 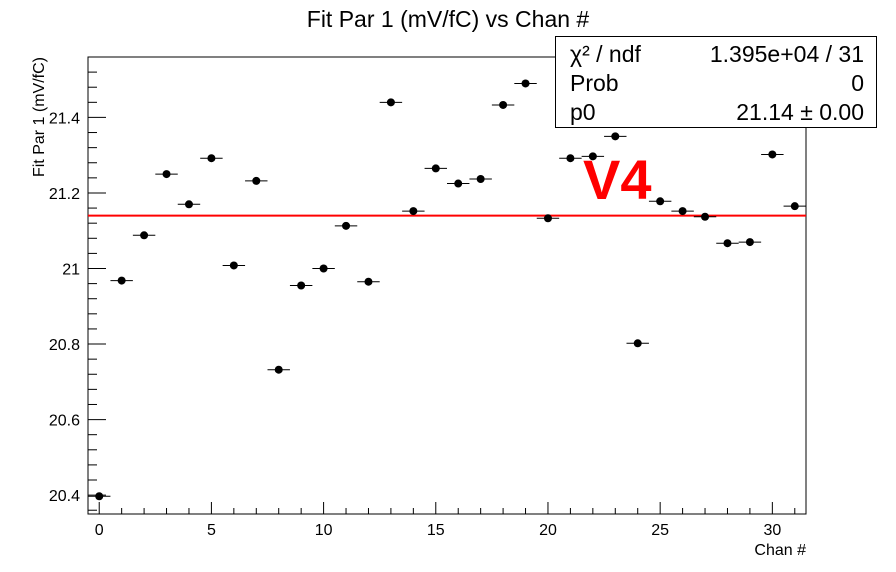 I want to click on x-axis-label: Chan #, so click(x=780, y=550).